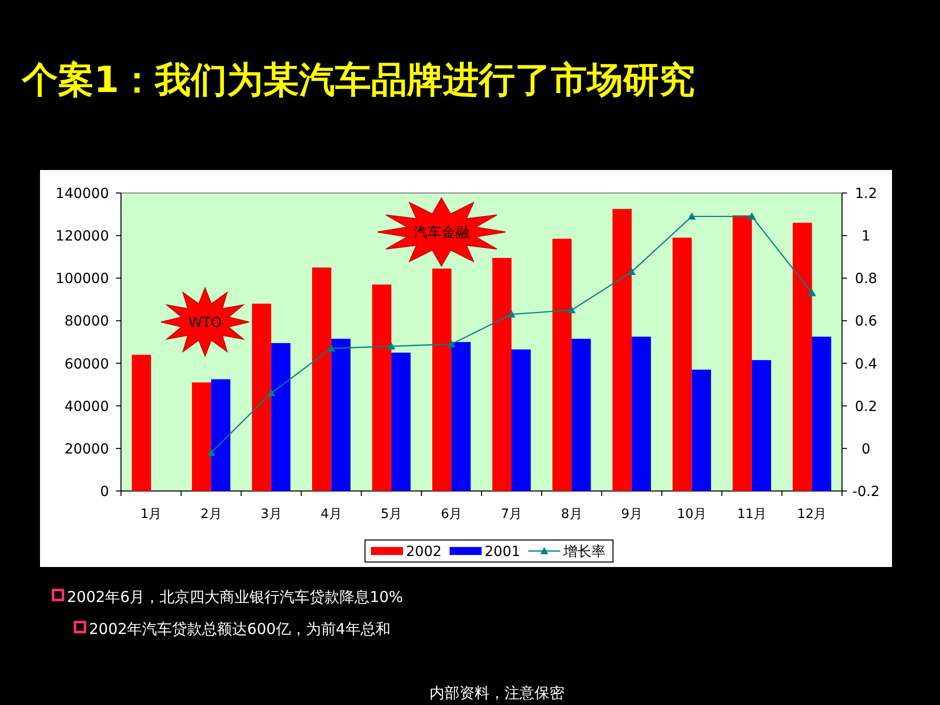 This screenshot has height=705, width=940. I want to click on x-tick-label: 2月, so click(211, 514).